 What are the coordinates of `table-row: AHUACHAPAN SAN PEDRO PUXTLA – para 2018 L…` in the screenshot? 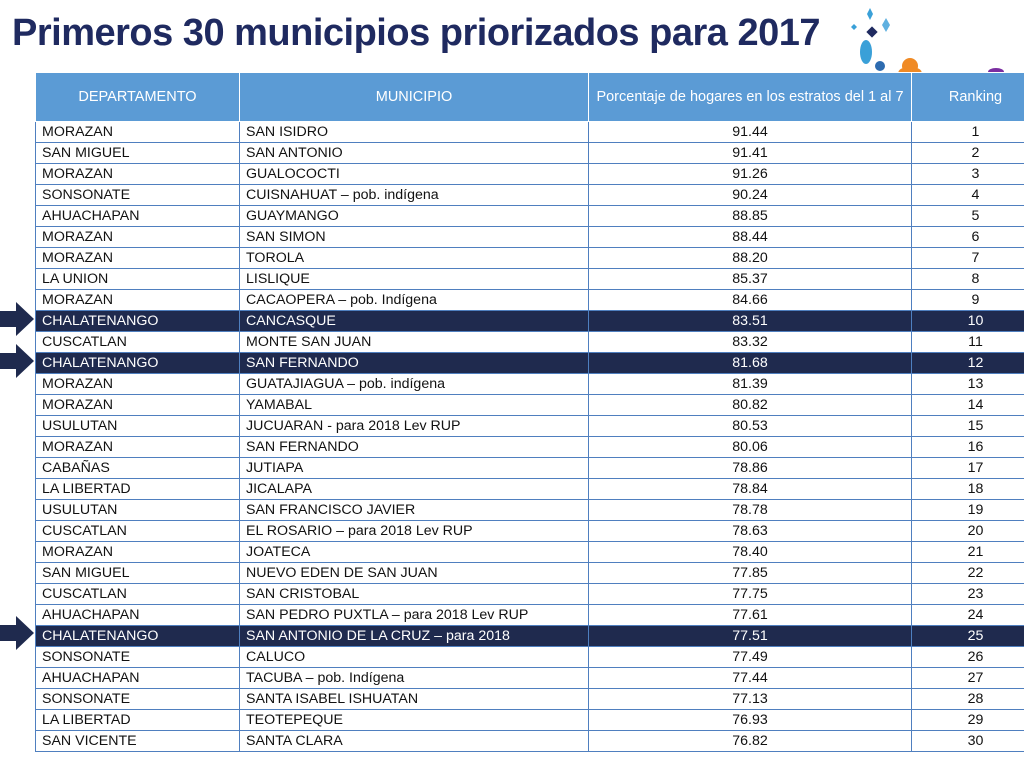 It's located at (529, 615).